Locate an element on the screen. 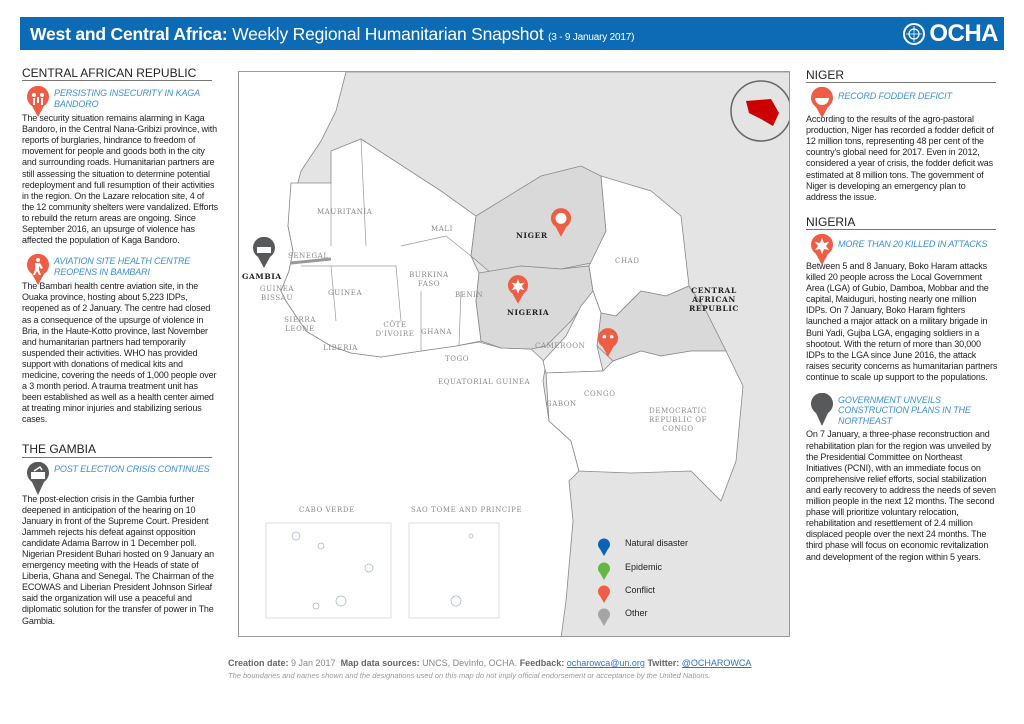 The height and width of the screenshot is (724, 1024). legend-label: Other is located at coordinates (636, 613).